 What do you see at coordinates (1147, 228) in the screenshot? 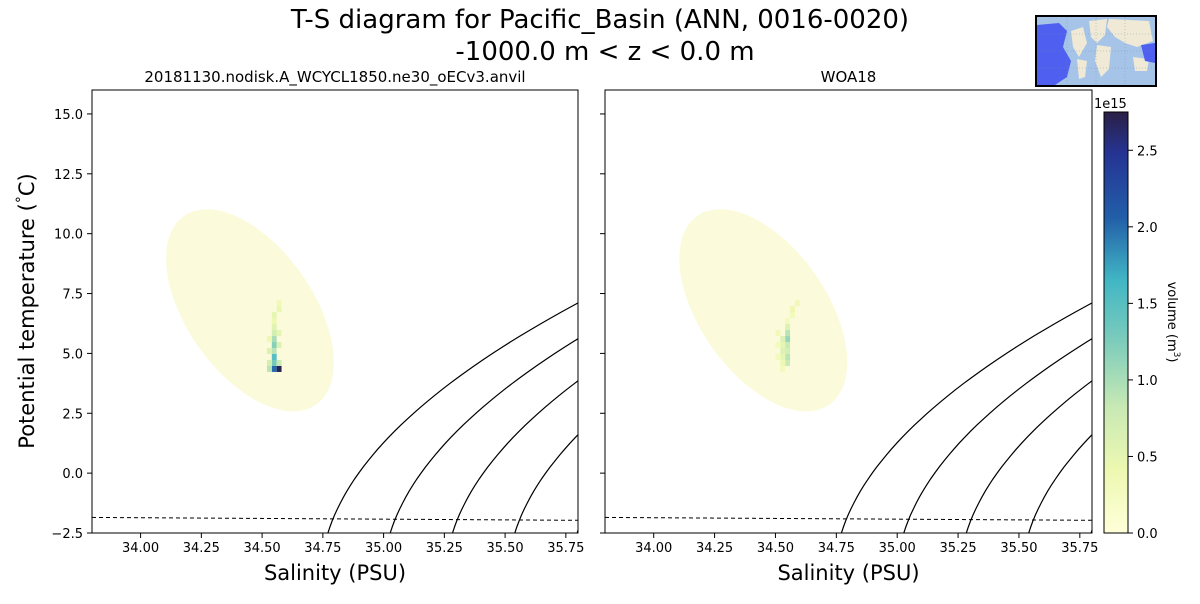
I see `colorbar-tick-label: 2.0` at bounding box center [1147, 228].